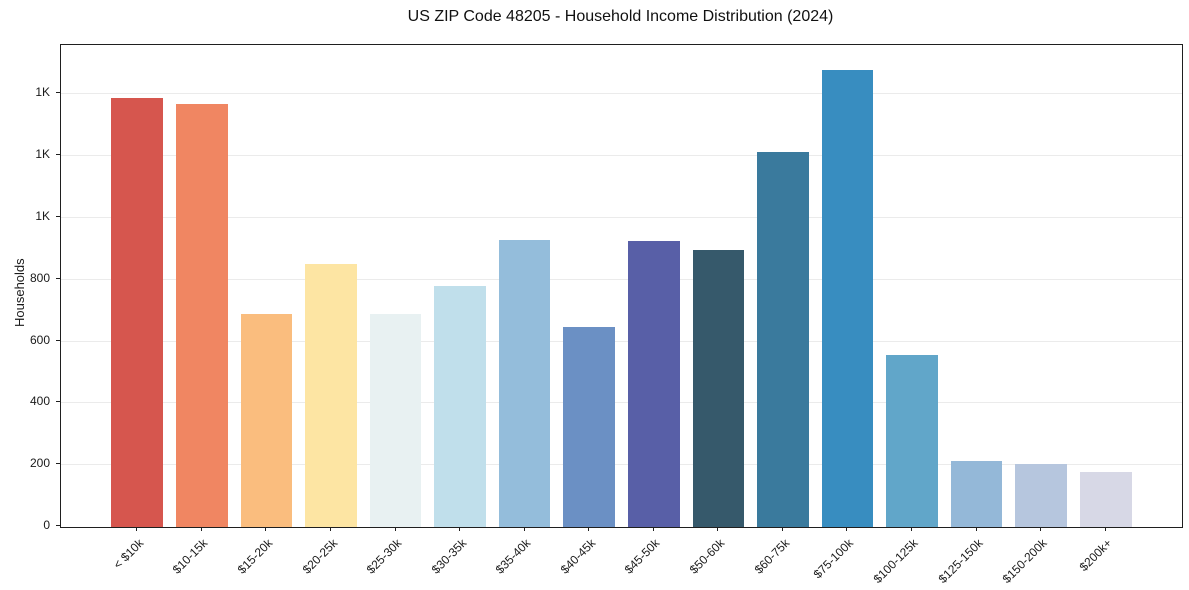 Image resolution: width=1189 pixels, height=590 pixels. What do you see at coordinates (1095, 555) in the screenshot?
I see `x-tick-label: $200k+` at bounding box center [1095, 555].